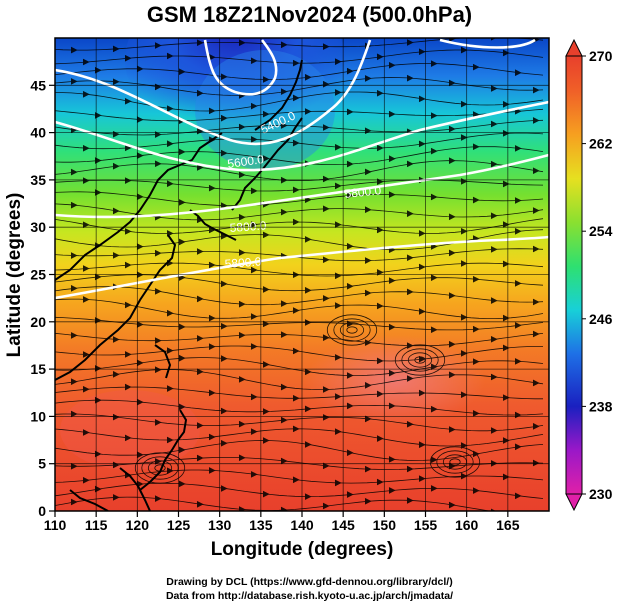 Image resolution: width=619 pixels, height=605 pixels. I want to click on x-tick-label: 120, so click(138, 525).